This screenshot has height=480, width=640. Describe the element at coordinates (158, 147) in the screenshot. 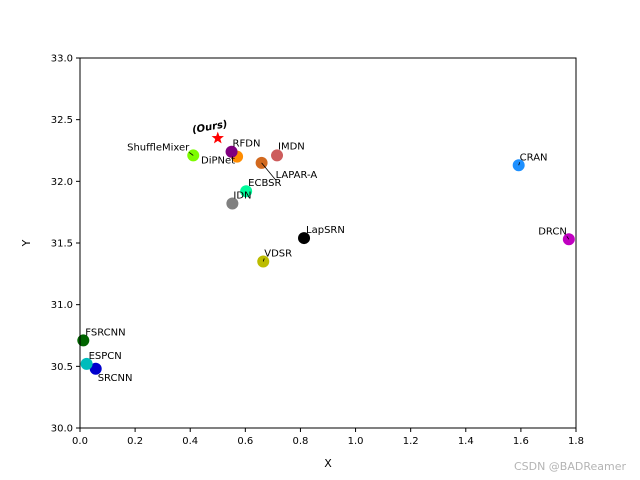

I see `label-shufflemixer: ShuffleMixer` at that location.